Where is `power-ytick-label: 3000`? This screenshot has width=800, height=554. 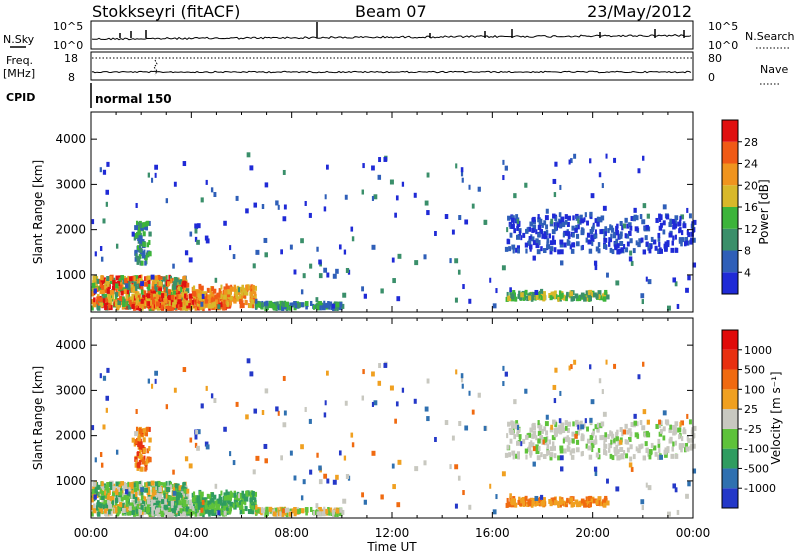 power-ytick-label: 3000 is located at coordinates (70, 184).